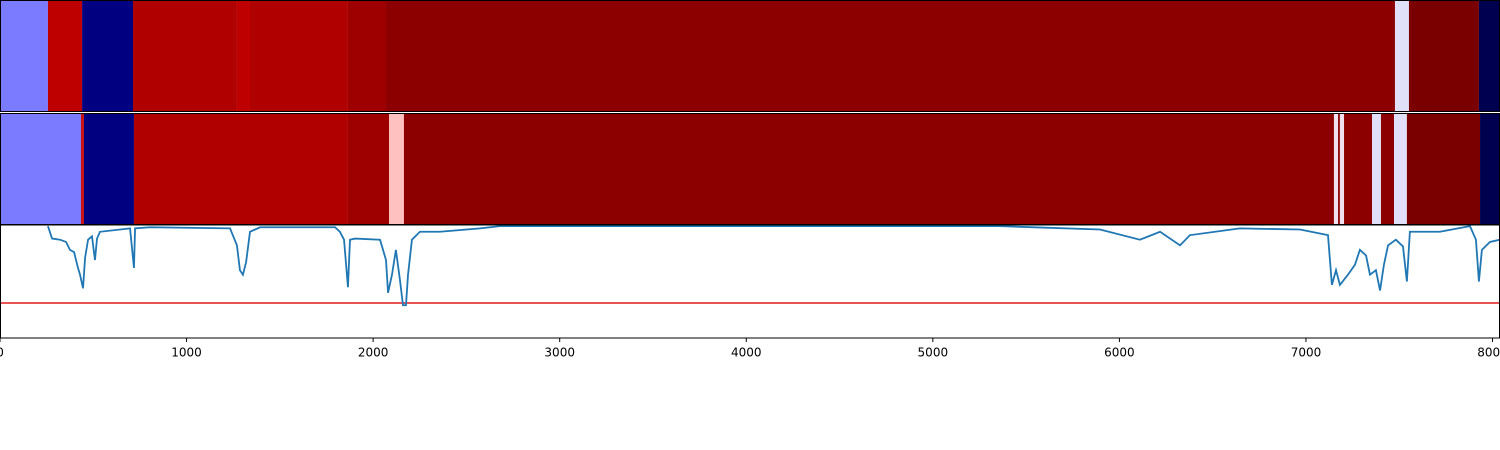 The height and width of the screenshot is (450, 1500). Describe the element at coordinates (186, 353) in the screenshot. I see `x-tick-label: 1000` at that location.